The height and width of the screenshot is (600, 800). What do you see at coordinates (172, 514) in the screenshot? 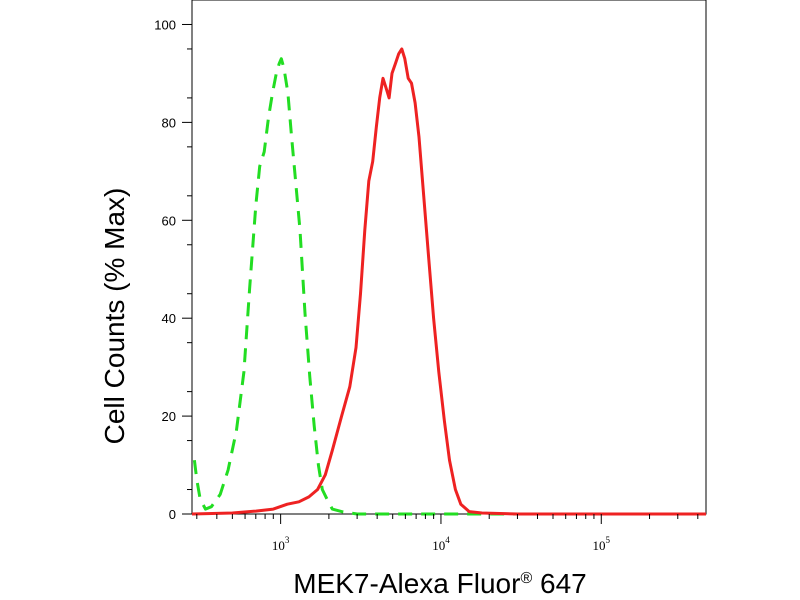
I see `y-tick-label-0: 0` at bounding box center [172, 514].